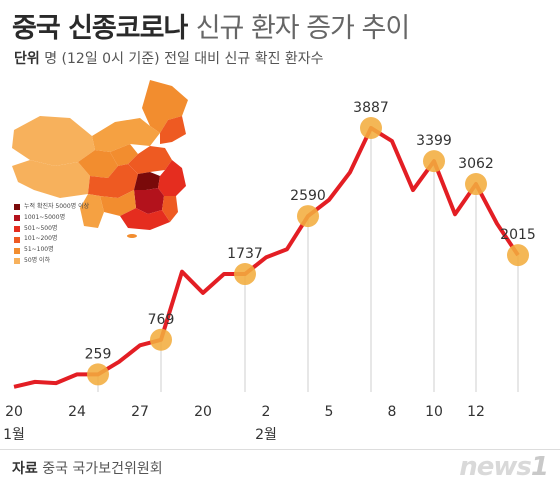  What do you see at coordinates (476, 412) in the screenshot?
I see `x-tick-label: 12` at bounding box center [476, 412].